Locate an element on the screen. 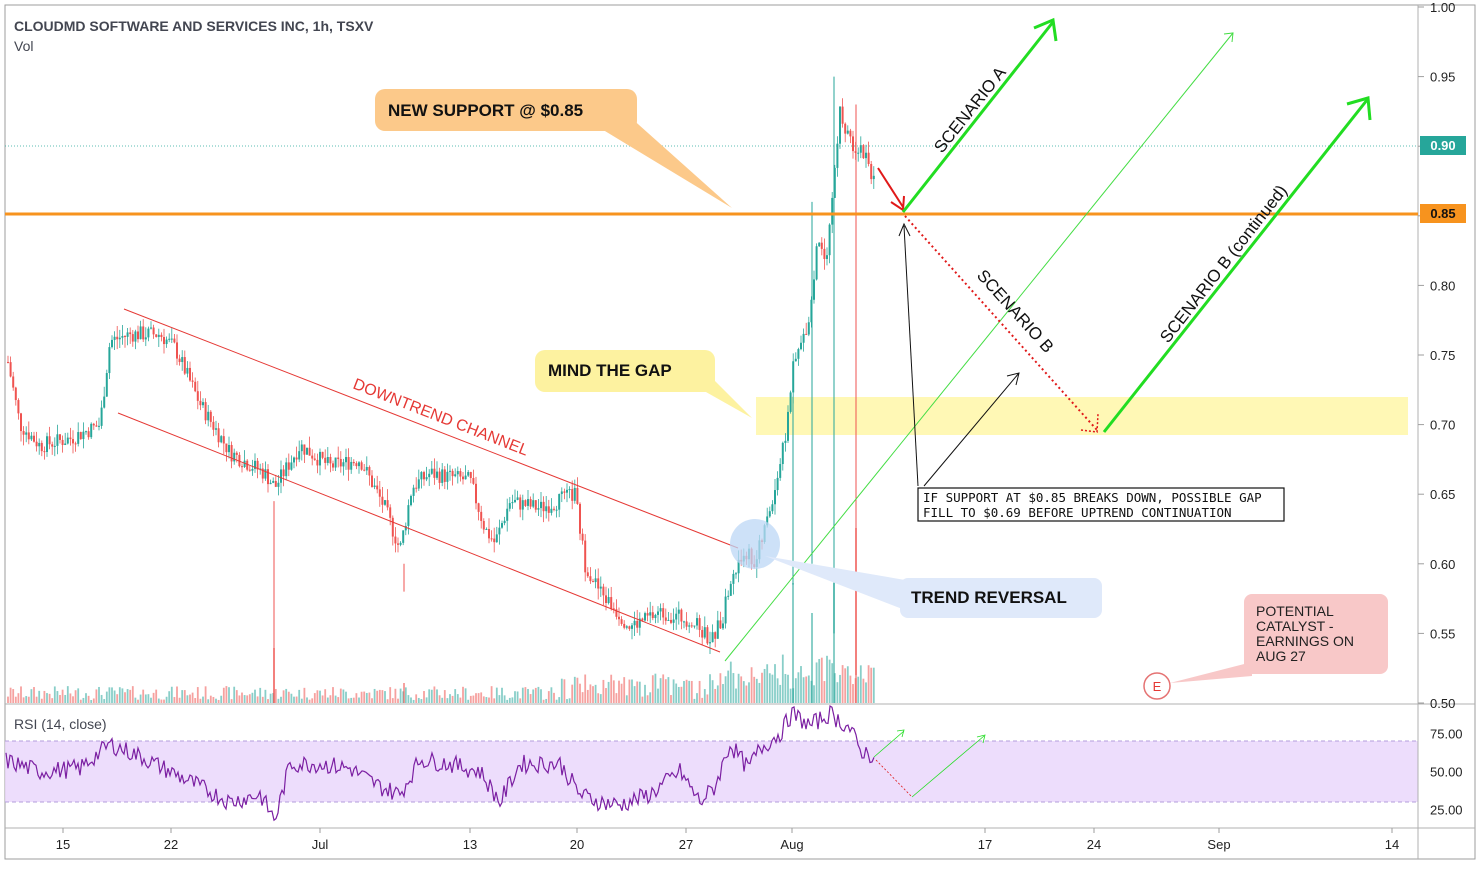 The image size is (1480, 869). note-box is located at coordinates (1101, 504).